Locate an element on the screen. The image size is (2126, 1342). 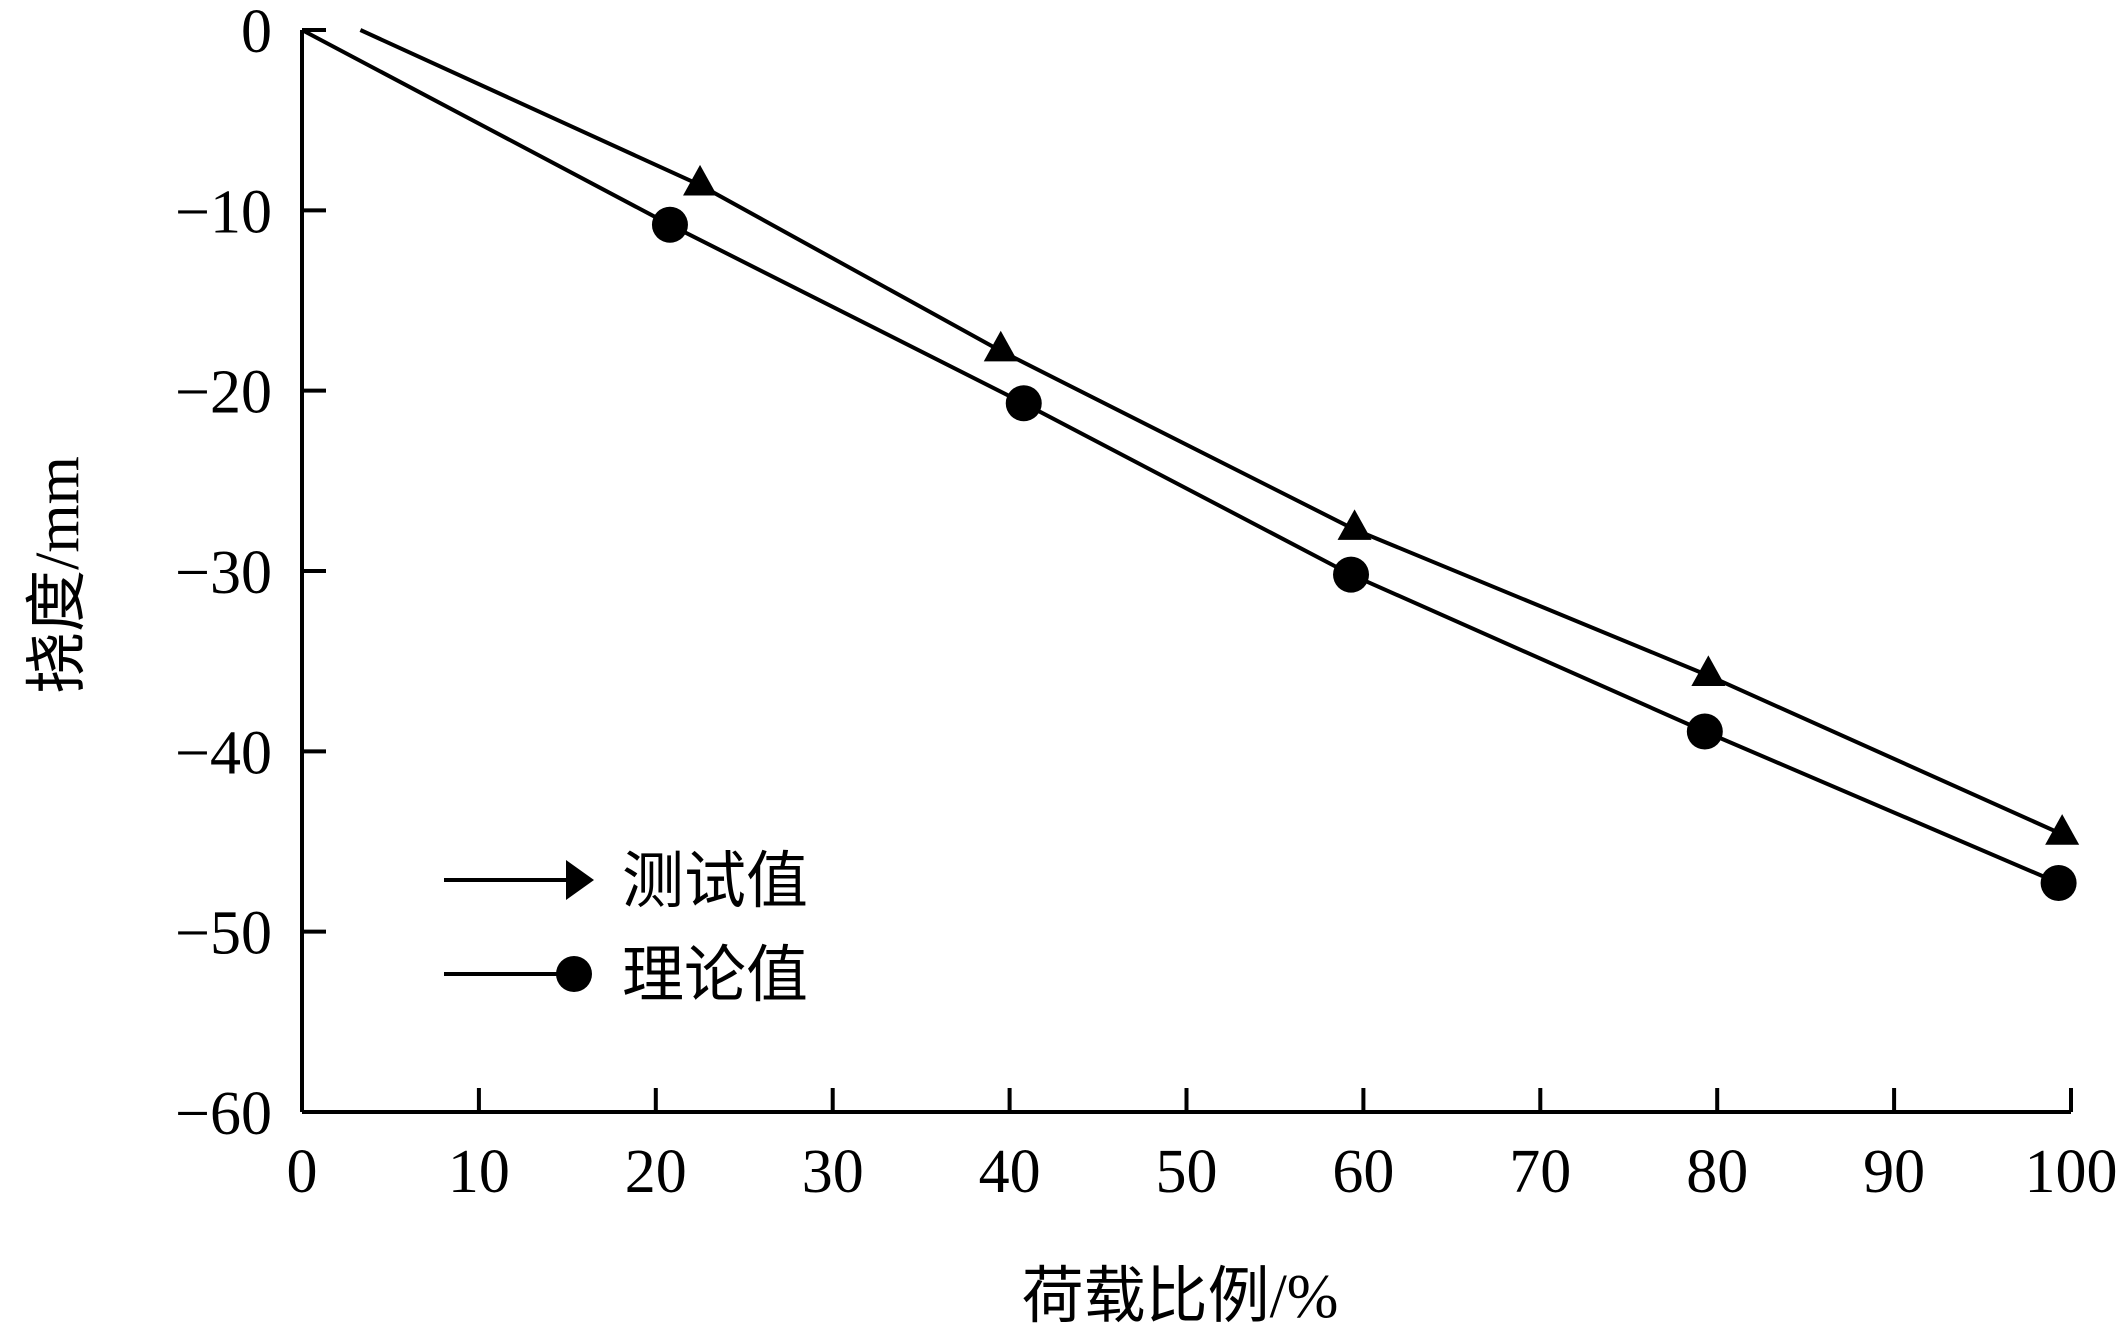
y-tick-label: −50 is located at coordinates (223, 934).